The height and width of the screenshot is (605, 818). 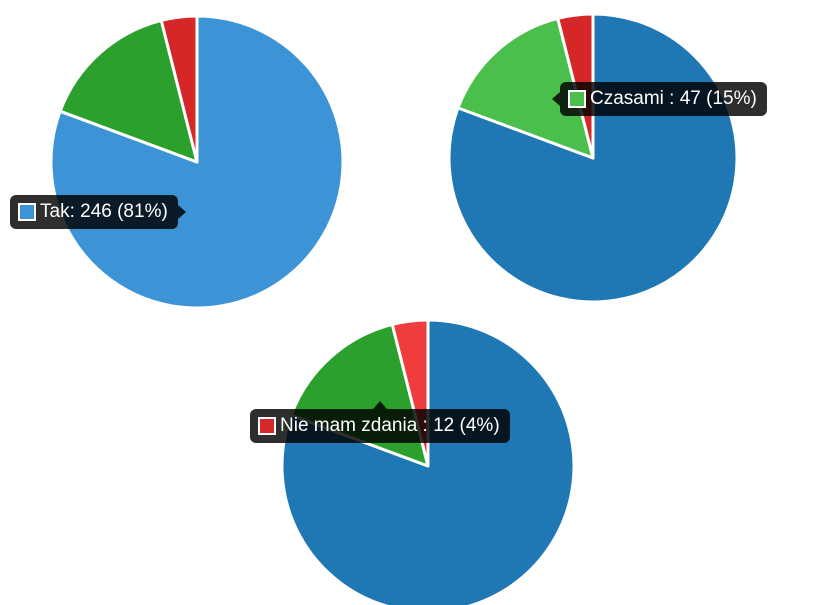 What do you see at coordinates (27, 212) in the screenshot?
I see `legend-swatch-tak` at bounding box center [27, 212].